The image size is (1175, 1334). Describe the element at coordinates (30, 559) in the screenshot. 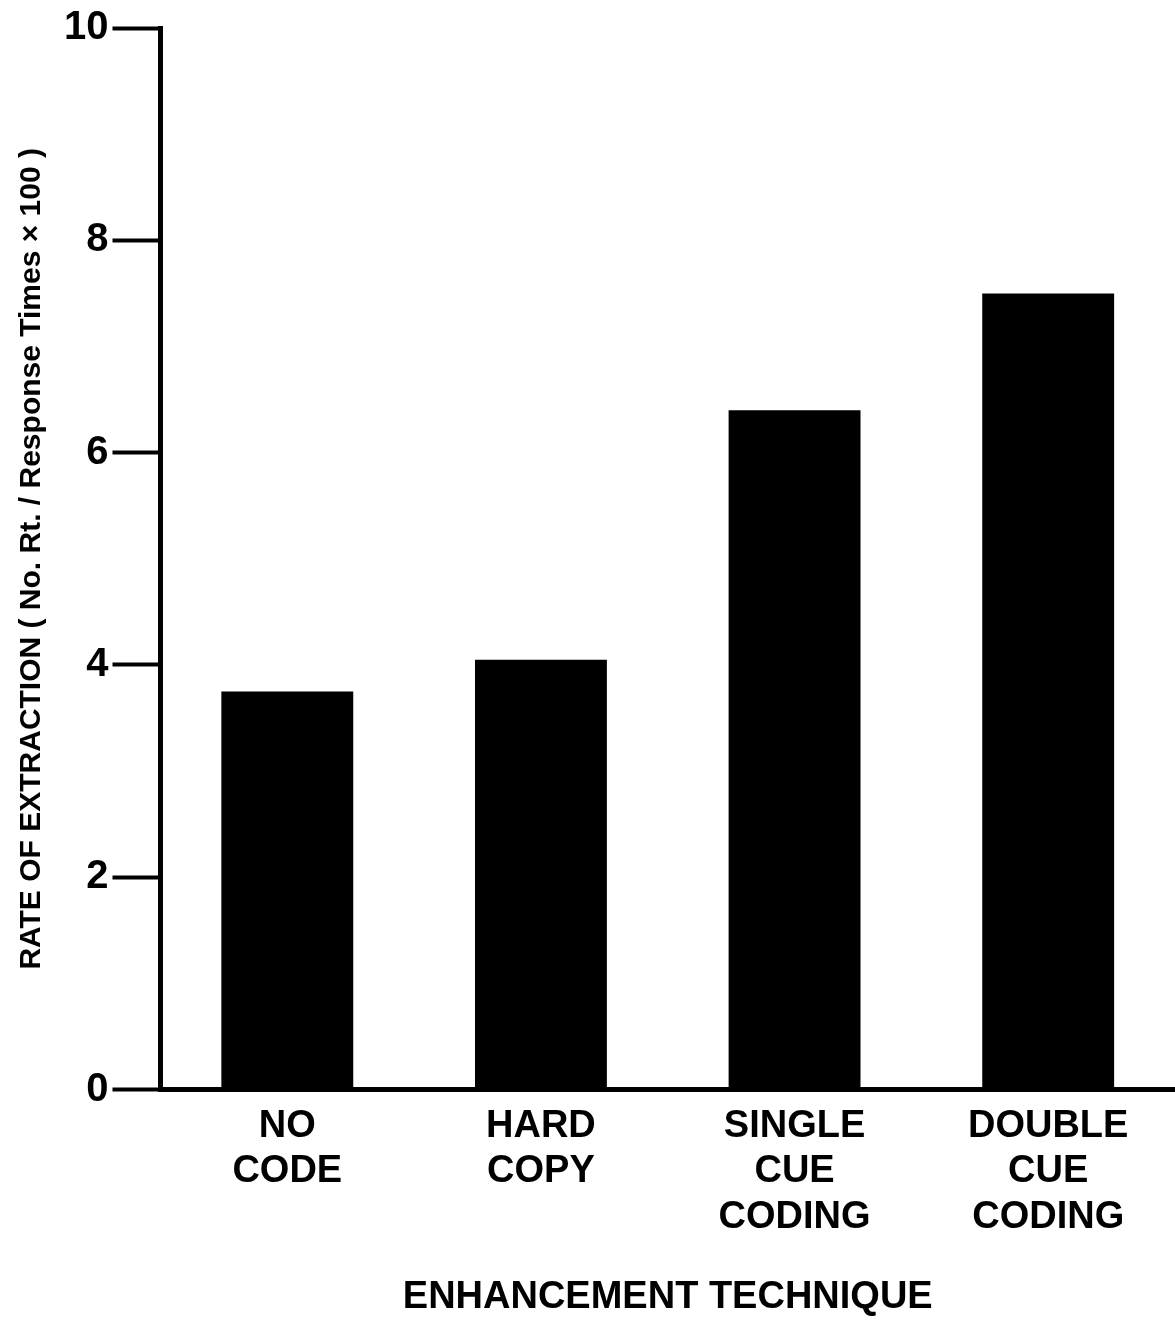

I see `y-axis-title: RATE OF EXTRACTION ( No. Rt. / Response Times × 100 )` at that location.